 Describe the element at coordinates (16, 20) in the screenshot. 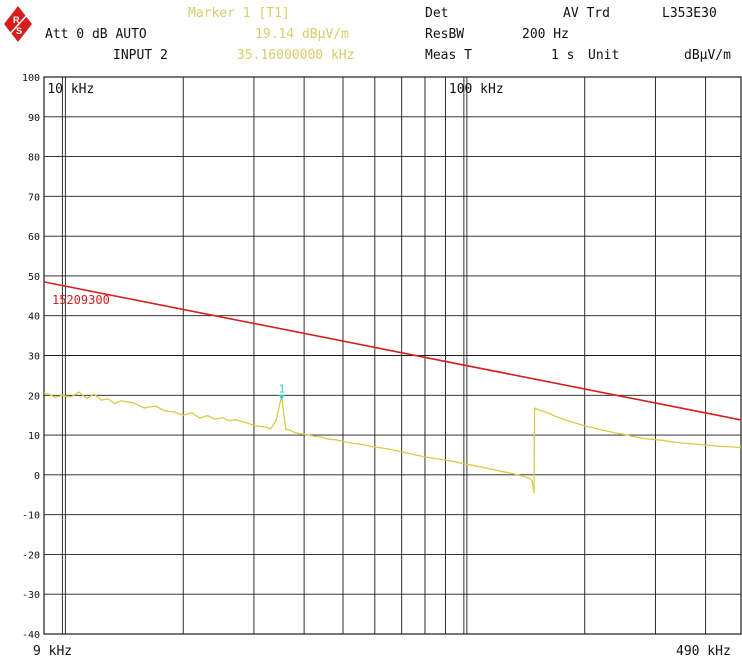

I see `svg-text: R` at that location.